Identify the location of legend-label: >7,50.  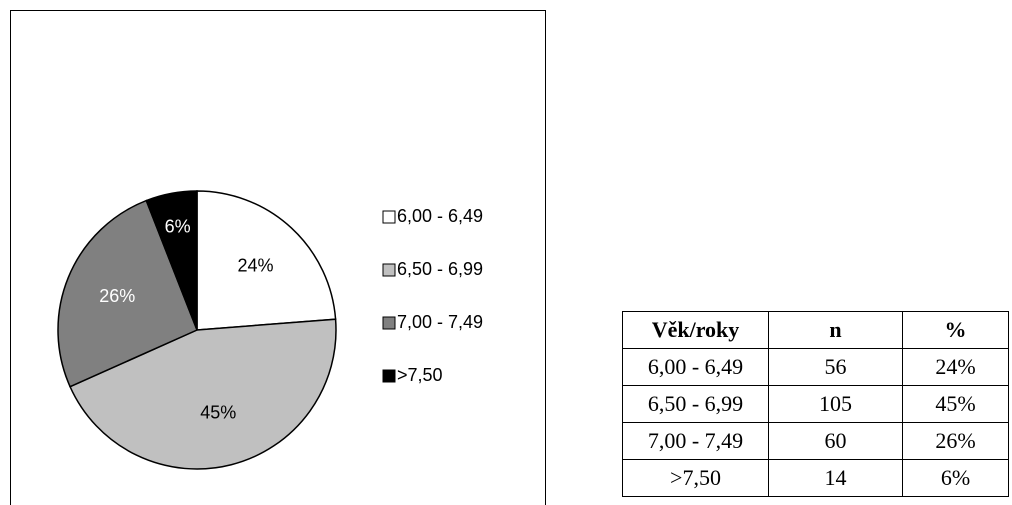
(420, 375).